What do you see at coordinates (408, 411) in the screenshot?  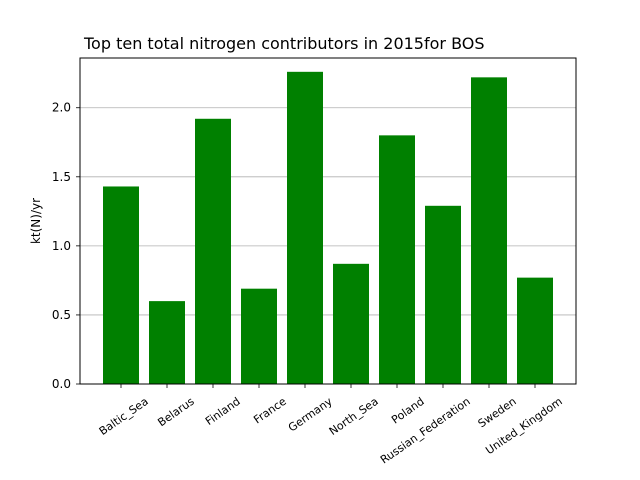 I see `x-tick-label: Poland` at bounding box center [408, 411].